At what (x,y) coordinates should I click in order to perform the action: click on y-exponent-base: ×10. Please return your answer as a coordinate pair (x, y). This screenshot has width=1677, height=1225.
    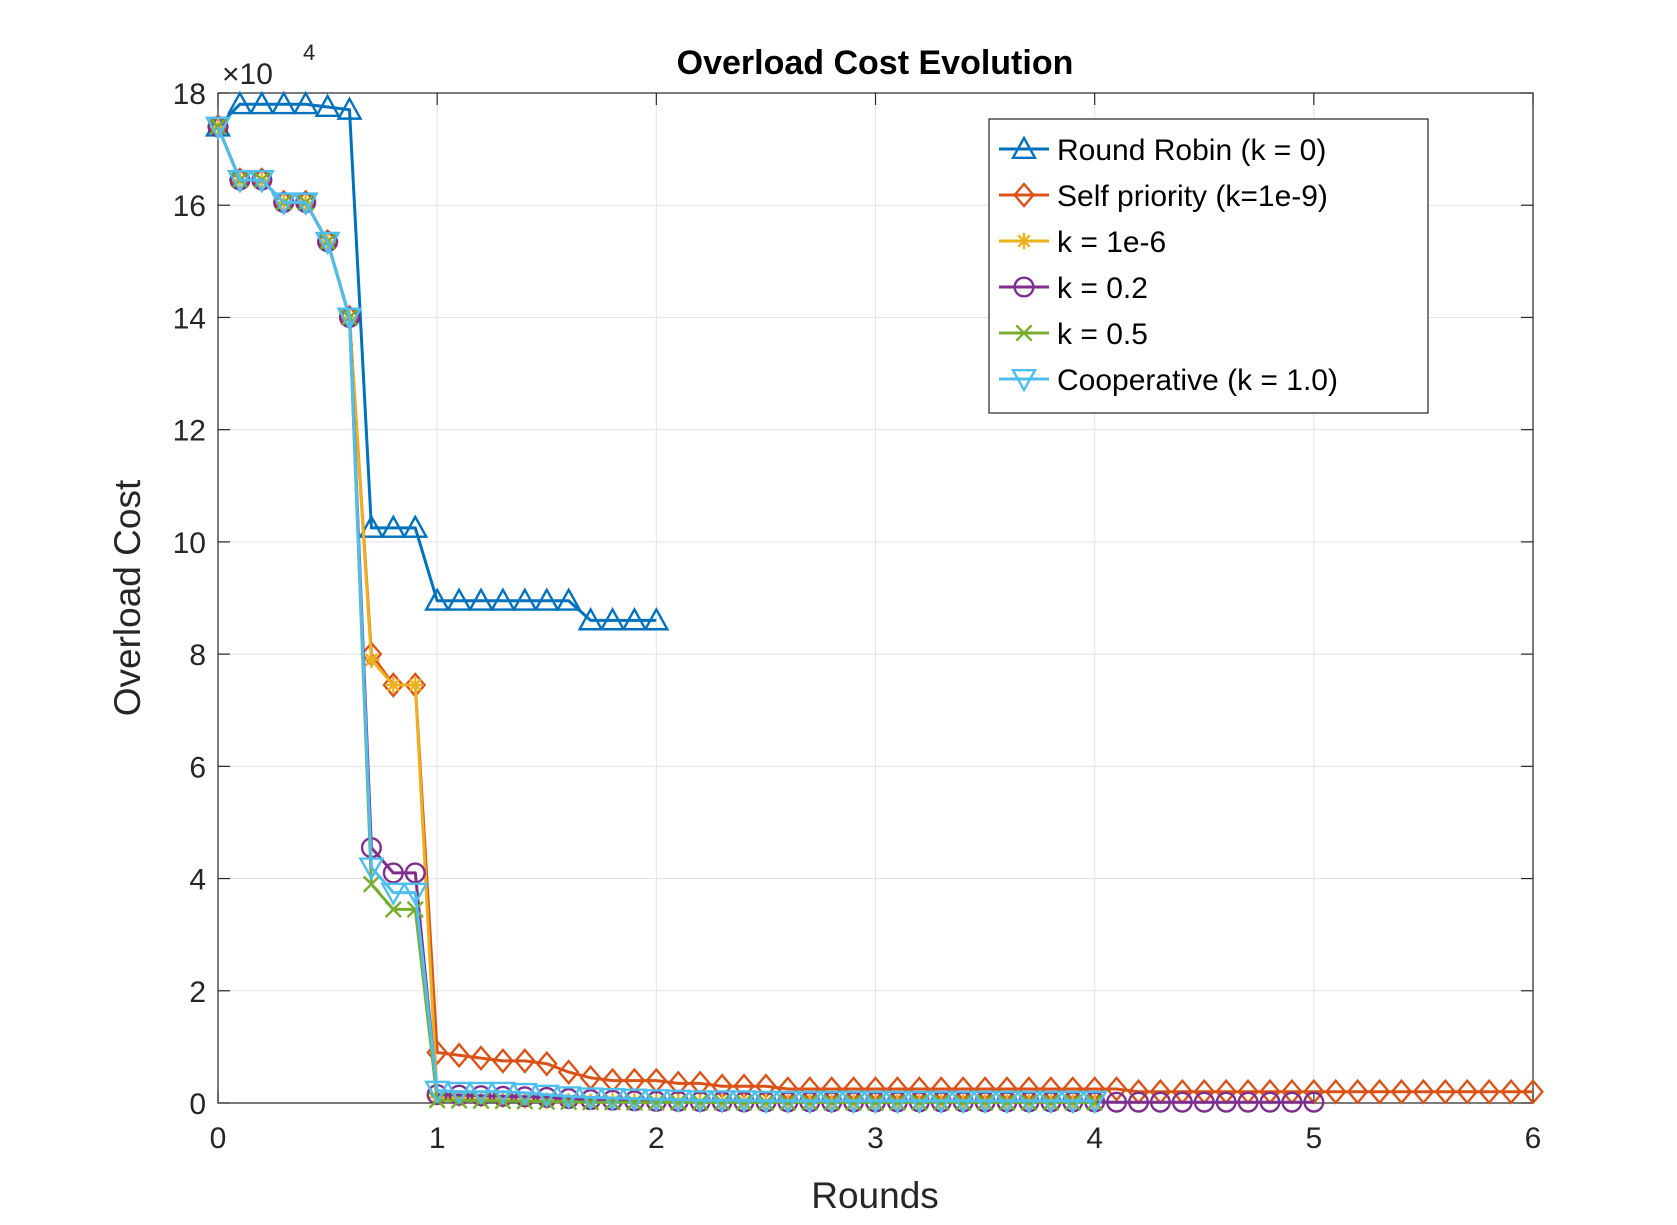
    Looking at the image, I should click on (247, 74).